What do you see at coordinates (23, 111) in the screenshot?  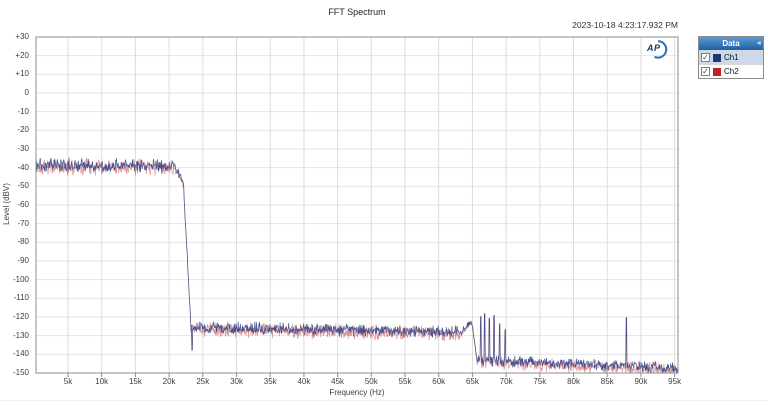 I see `y-tick-label: -10` at bounding box center [23, 111].